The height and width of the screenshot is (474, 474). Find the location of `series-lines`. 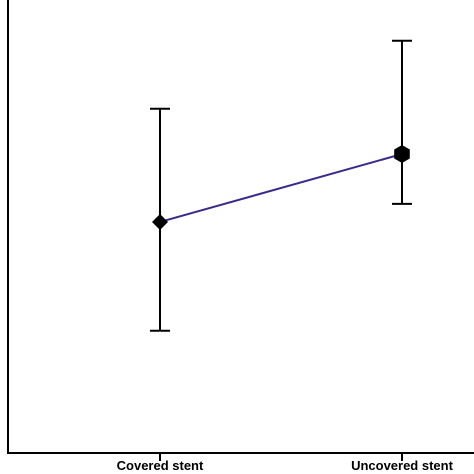

series-lines is located at coordinates (281, 188).